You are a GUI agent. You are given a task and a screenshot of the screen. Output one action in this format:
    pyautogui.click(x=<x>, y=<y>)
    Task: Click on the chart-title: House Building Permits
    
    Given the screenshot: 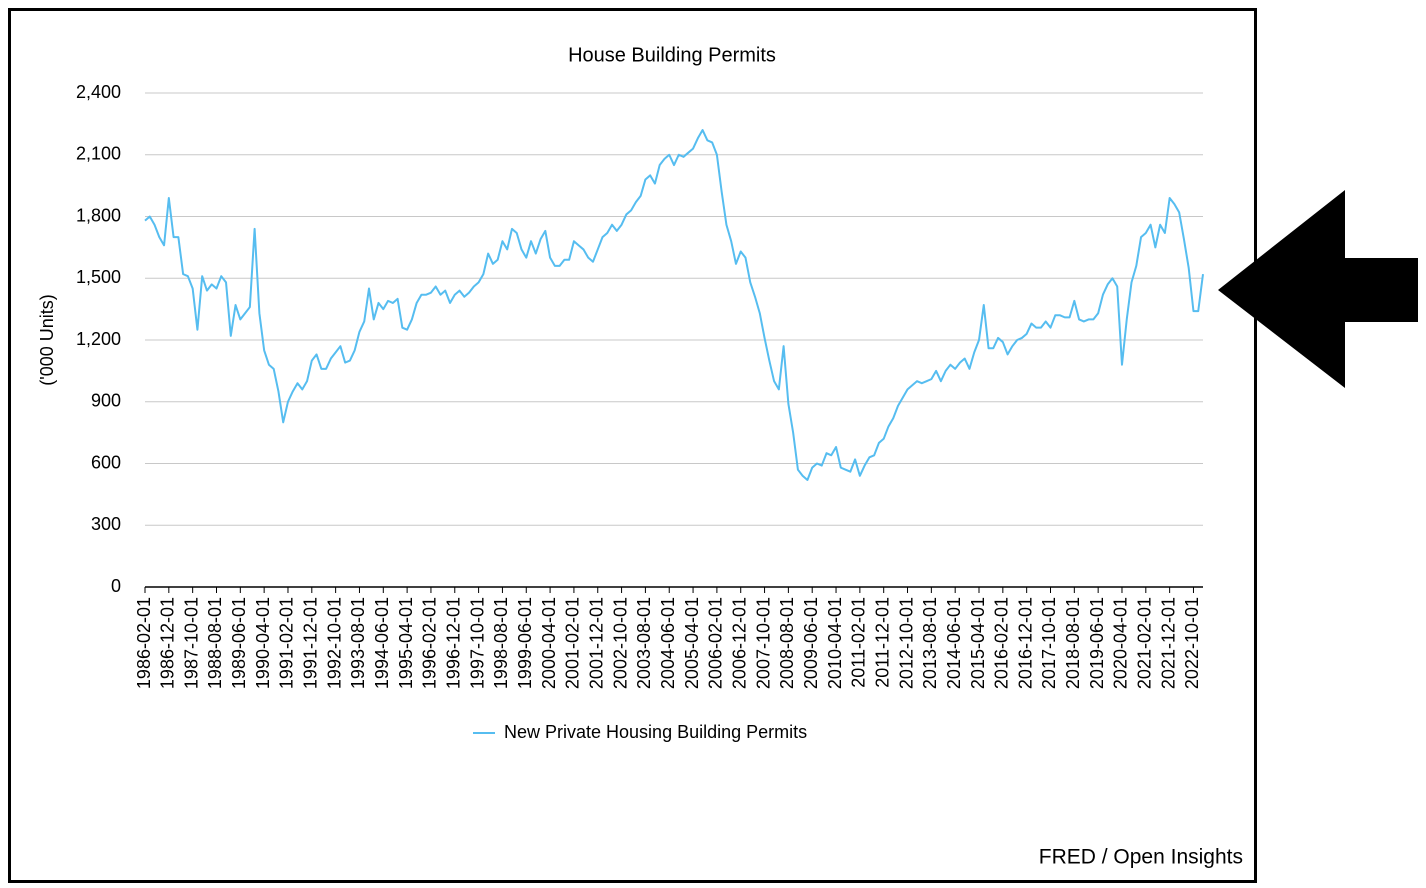 What is the action you would take?
    pyautogui.click(x=672, y=55)
    